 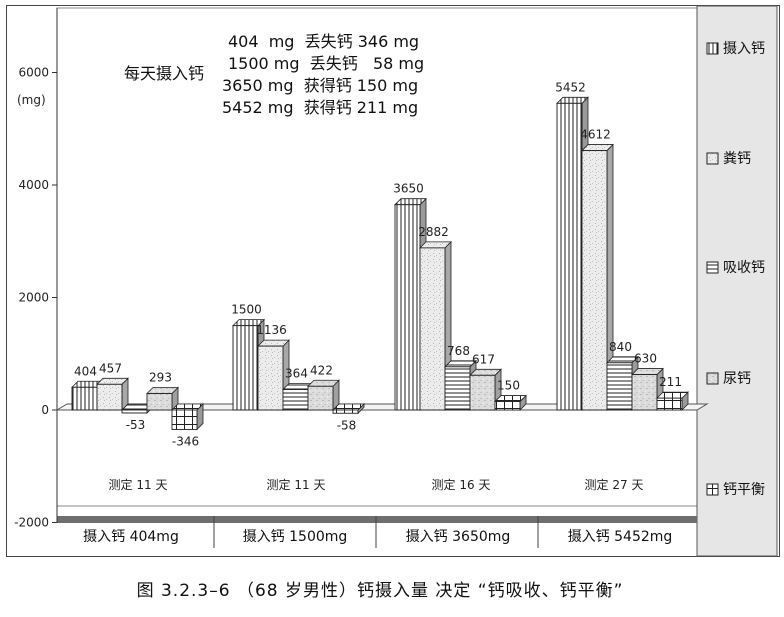 What do you see at coordinates (458, 537) in the screenshot?
I see `category-label: 摄入钙 3650mg` at bounding box center [458, 537].